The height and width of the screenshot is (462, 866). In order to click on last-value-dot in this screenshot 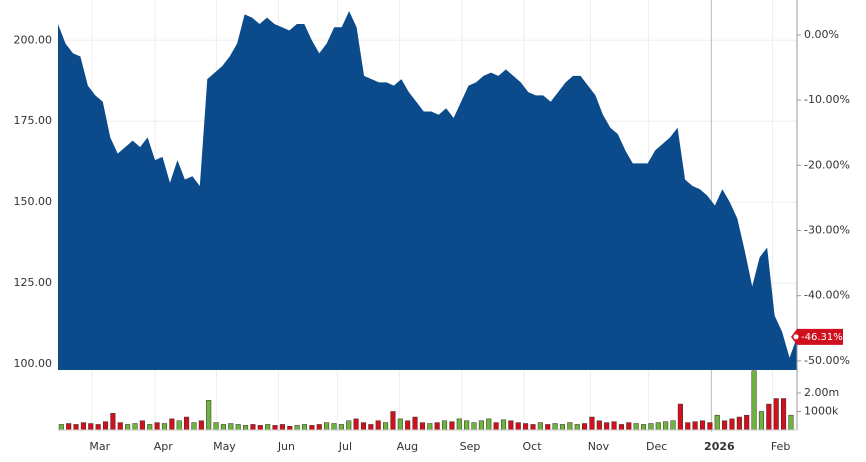, I will do `click(796, 337)`.